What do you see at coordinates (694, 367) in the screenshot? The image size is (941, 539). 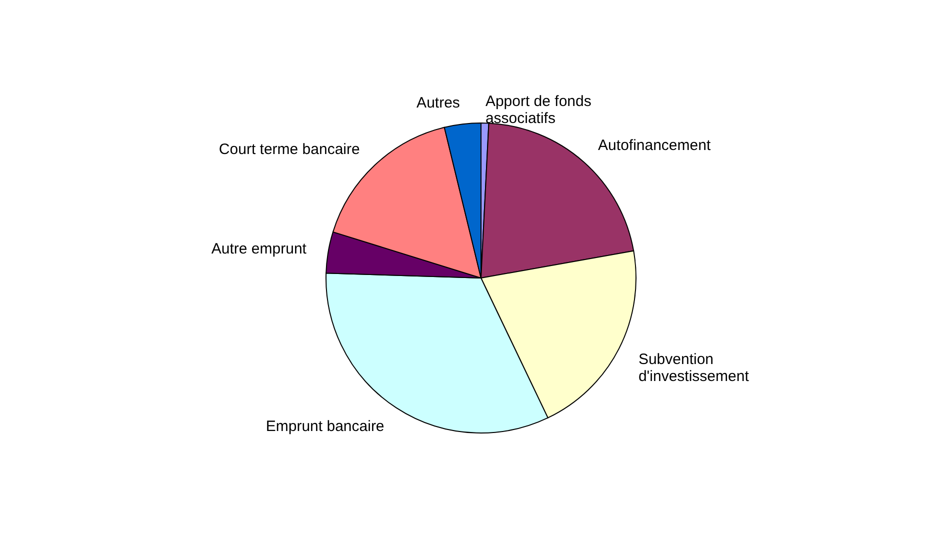 I see `slice-label: Subvention d'investissement` at bounding box center [694, 367].